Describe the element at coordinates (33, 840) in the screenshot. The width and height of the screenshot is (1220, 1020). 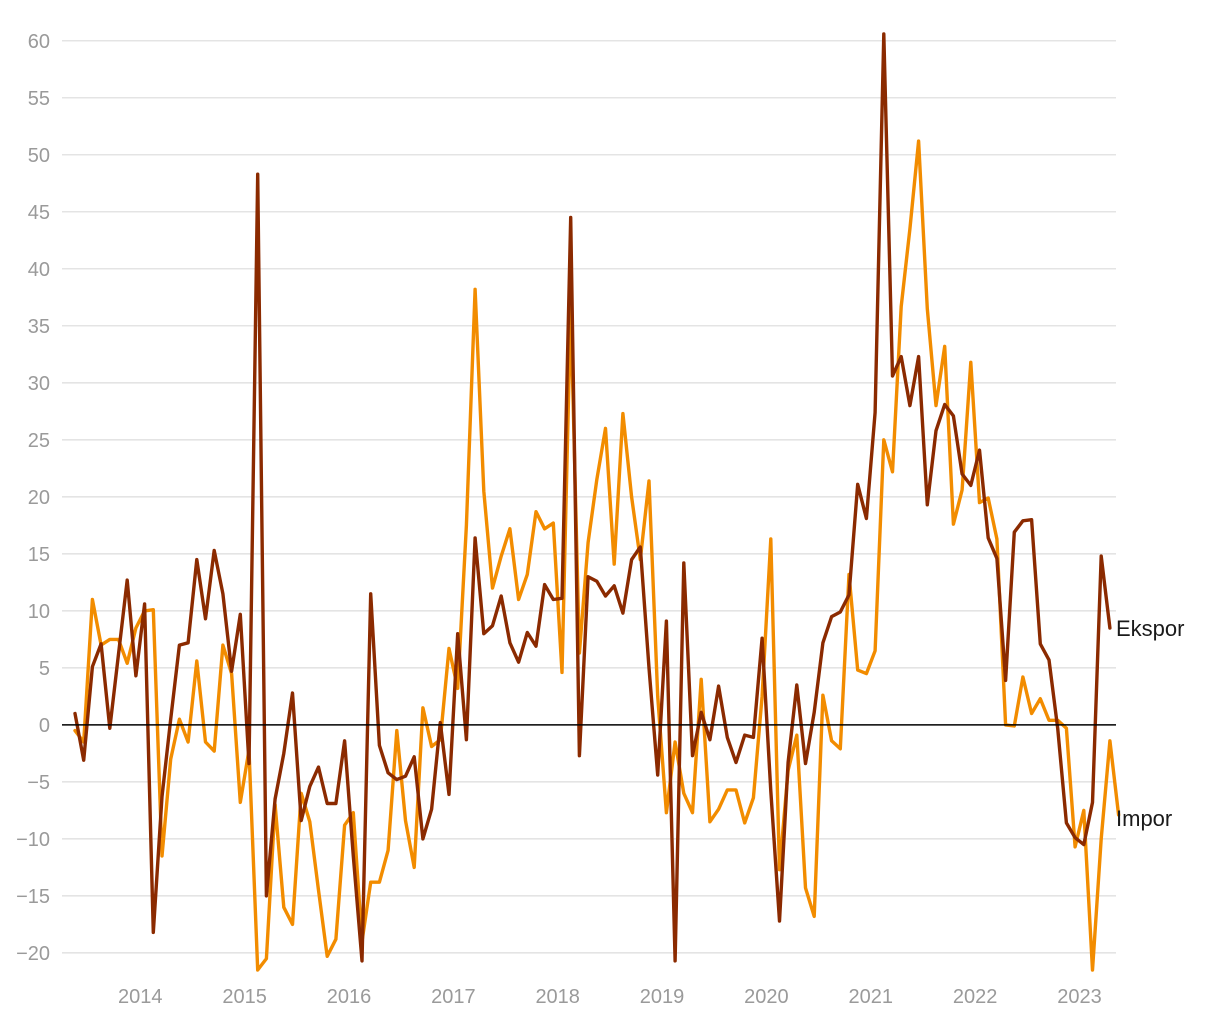
I see `y-tick-label: −10` at that location.